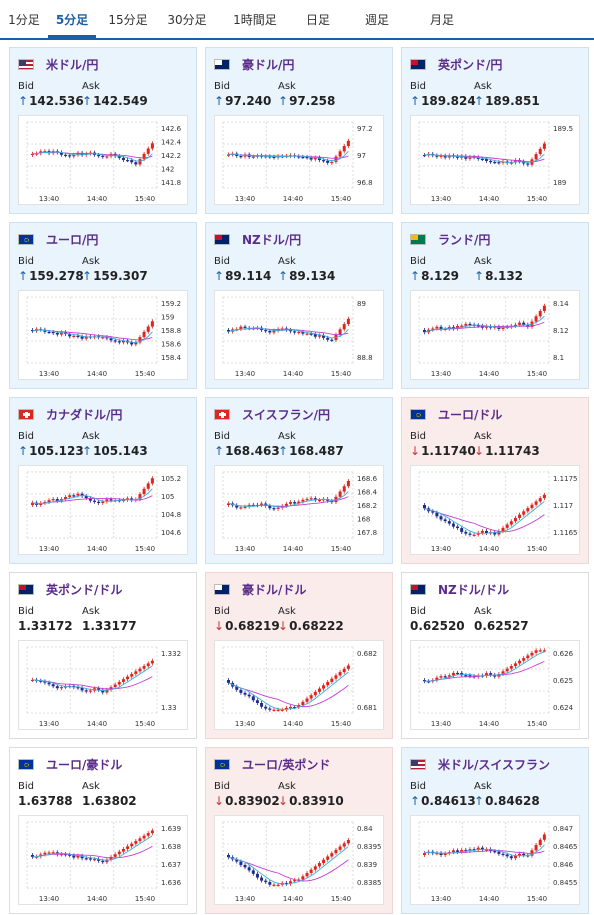  I want to click on pair-name: ユーロ/豪ドル, so click(84, 764).